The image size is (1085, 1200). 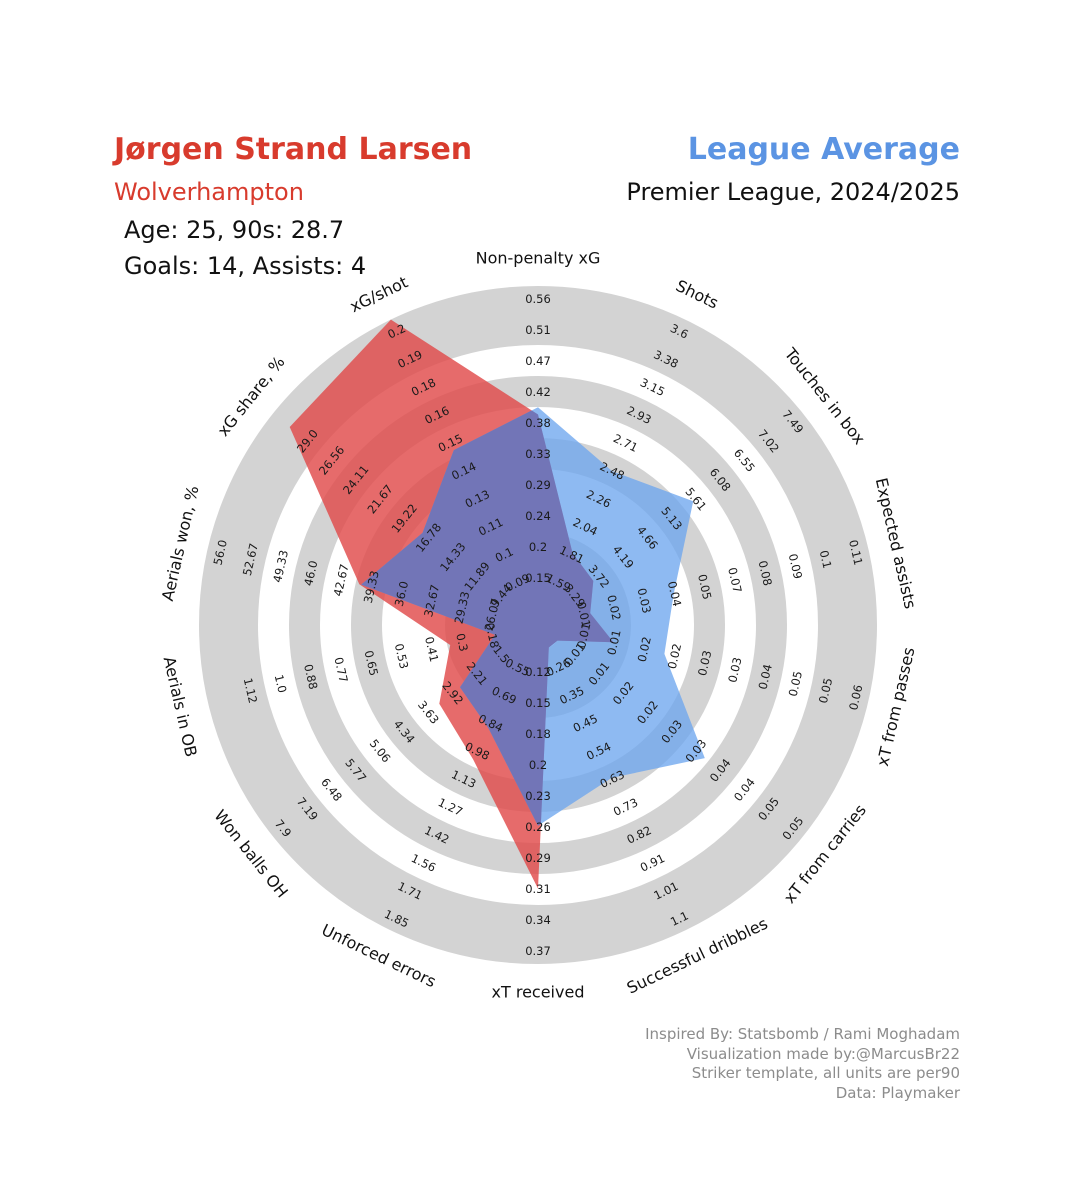 I want to click on tick-label: 0.38, so click(x=538, y=423).